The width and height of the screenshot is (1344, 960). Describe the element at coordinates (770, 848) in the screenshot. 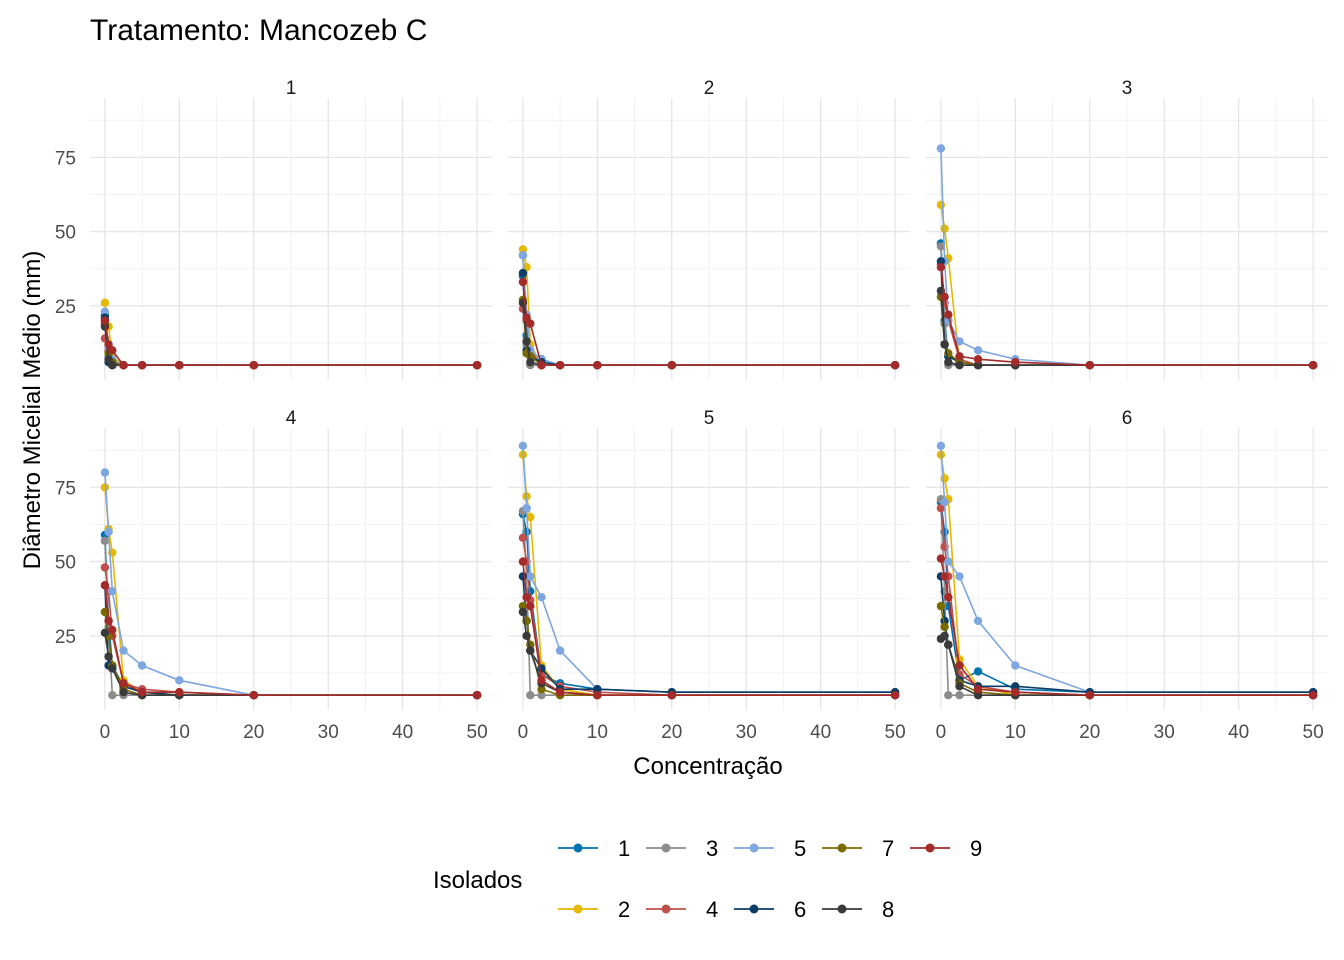

I see `legend-item-5: 5` at that location.